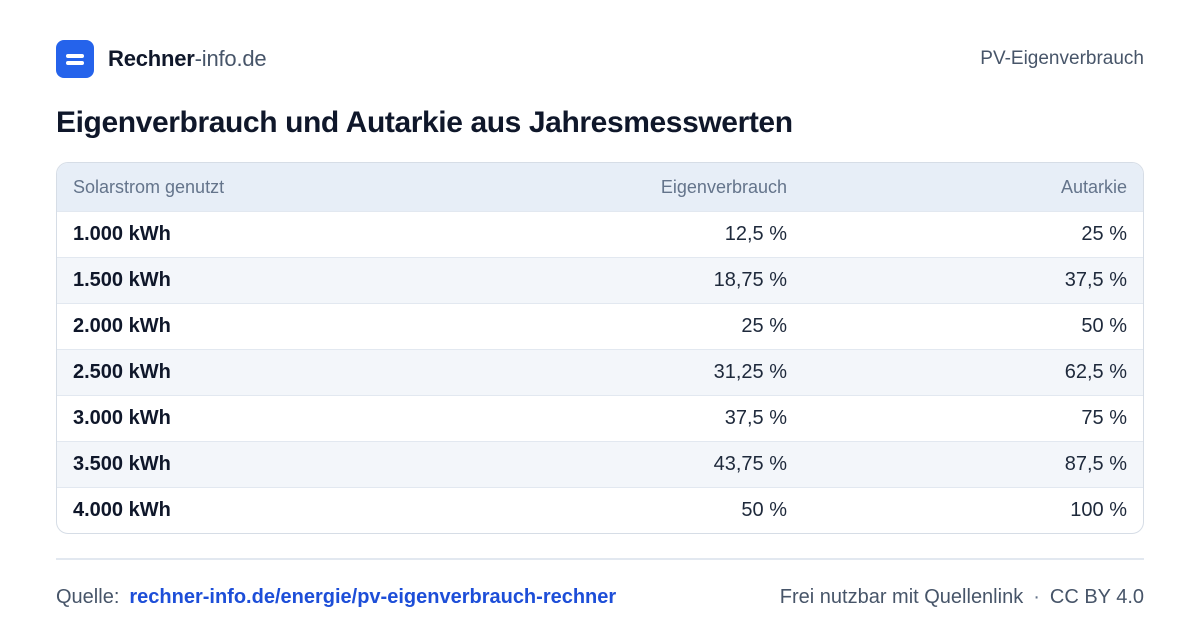 This screenshot has width=1200, height=638. What do you see at coordinates (1098, 510) in the screenshot?
I see `cell-autarkie: 100 %` at bounding box center [1098, 510].